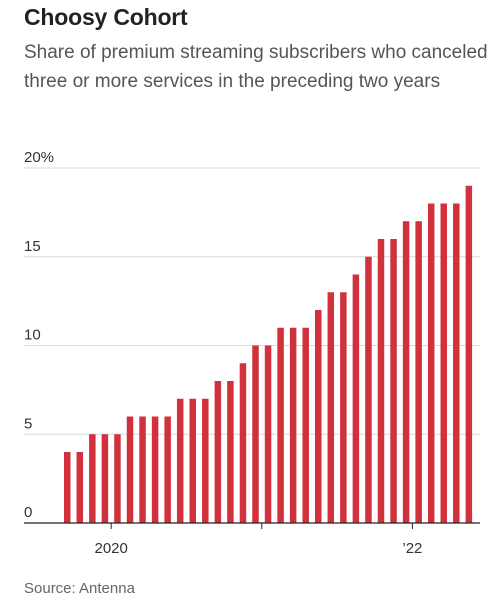 The height and width of the screenshot is (616, 504). What do you see at coordinates (28, 423) in the screenshot?
I see `y-tick-label-5: 5` at bounding box center [28, 423].